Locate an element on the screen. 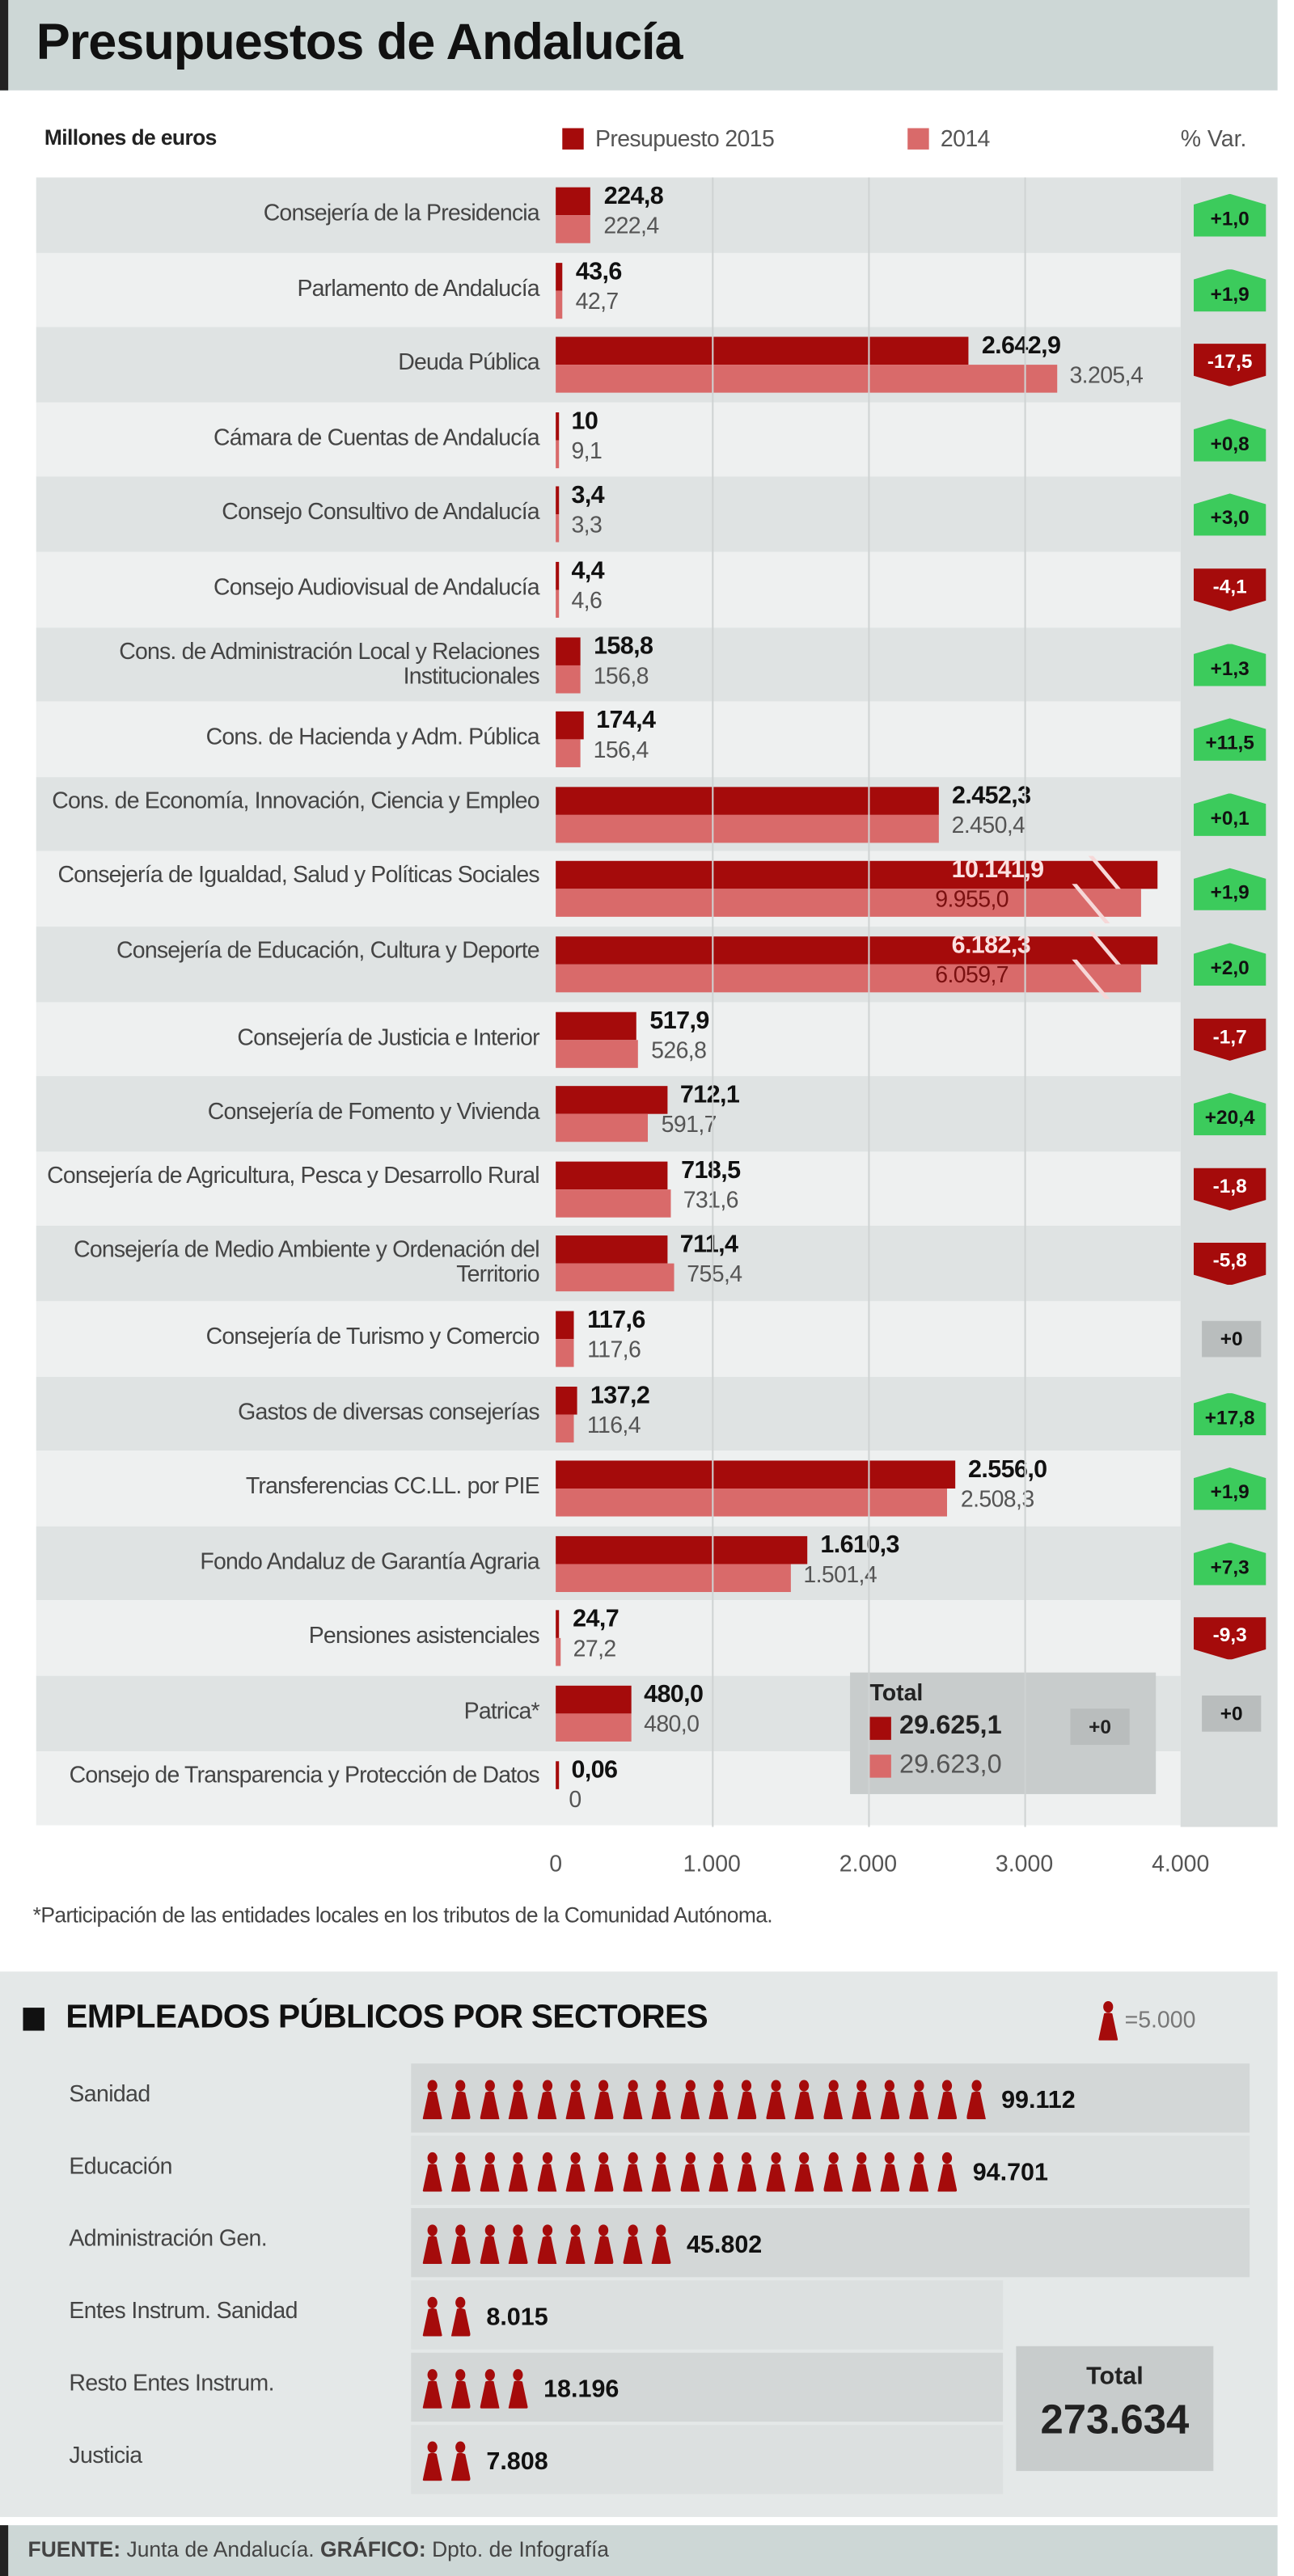 This screenshot has height=2576, width=1294. pictogram-value: 94.701 is located at coordinates (1010, 2173).